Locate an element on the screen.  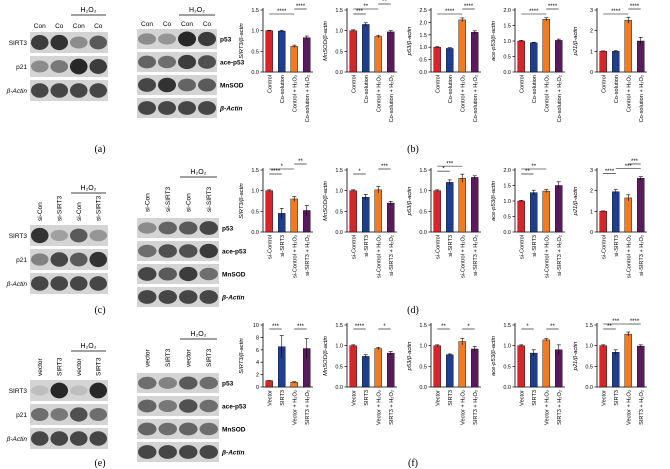
significance-label: * is located at coordinates (443, 169).